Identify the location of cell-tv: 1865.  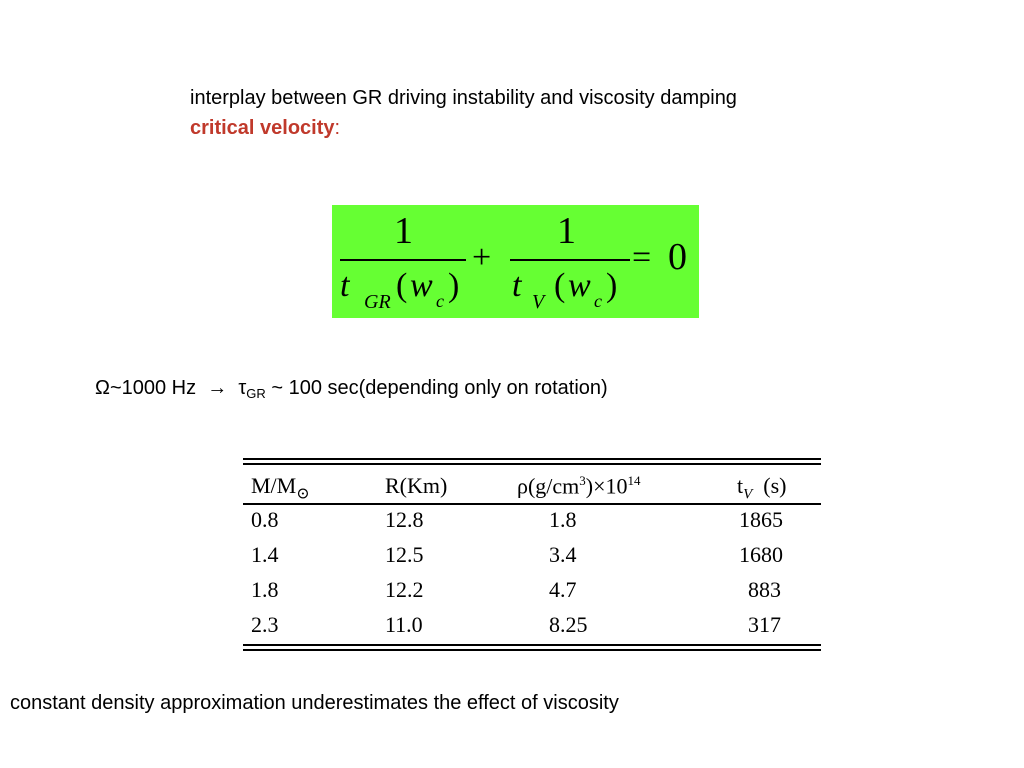
(761, 519).